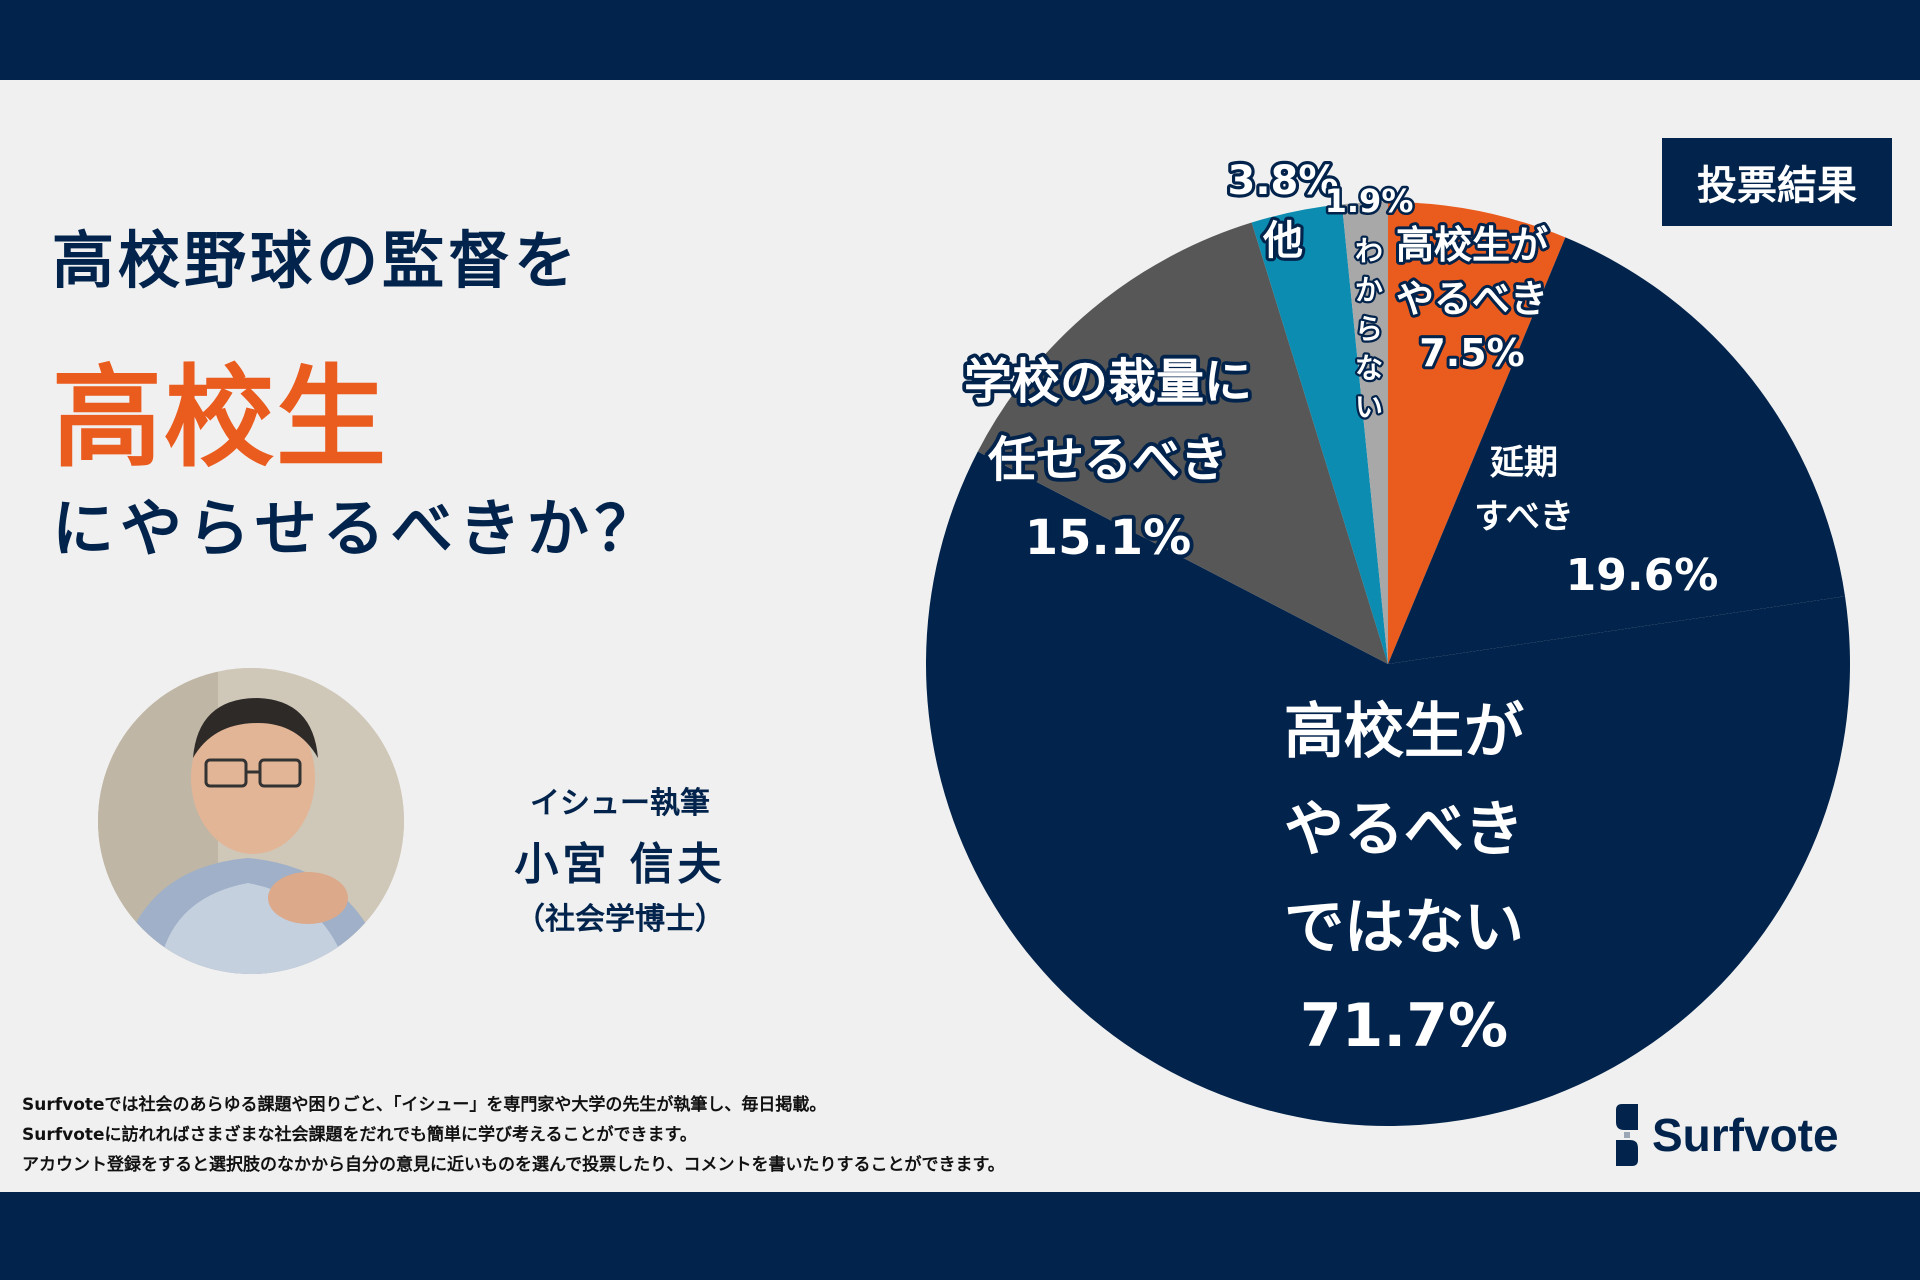 The width and height of the screenshot is (1920, 1280). Describe the element at coordinates (1472, 299) in the screenshot. I see `slice-1-label-line-2: やるべき` at that location.